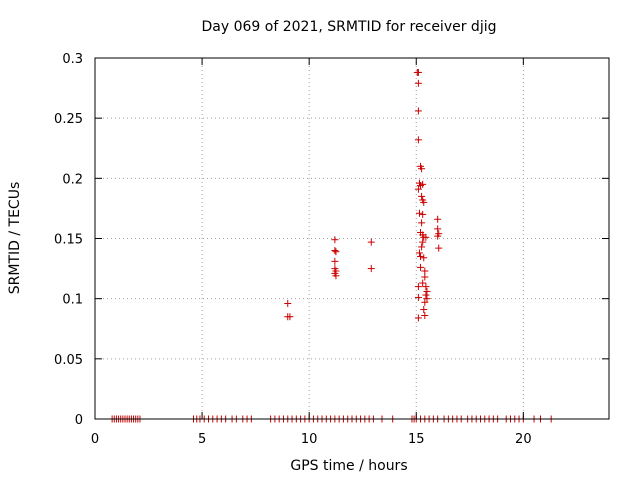  Describe the element at coordinates (523, 439) in the screenshot. I see `x-tick-label: 20` at that location.